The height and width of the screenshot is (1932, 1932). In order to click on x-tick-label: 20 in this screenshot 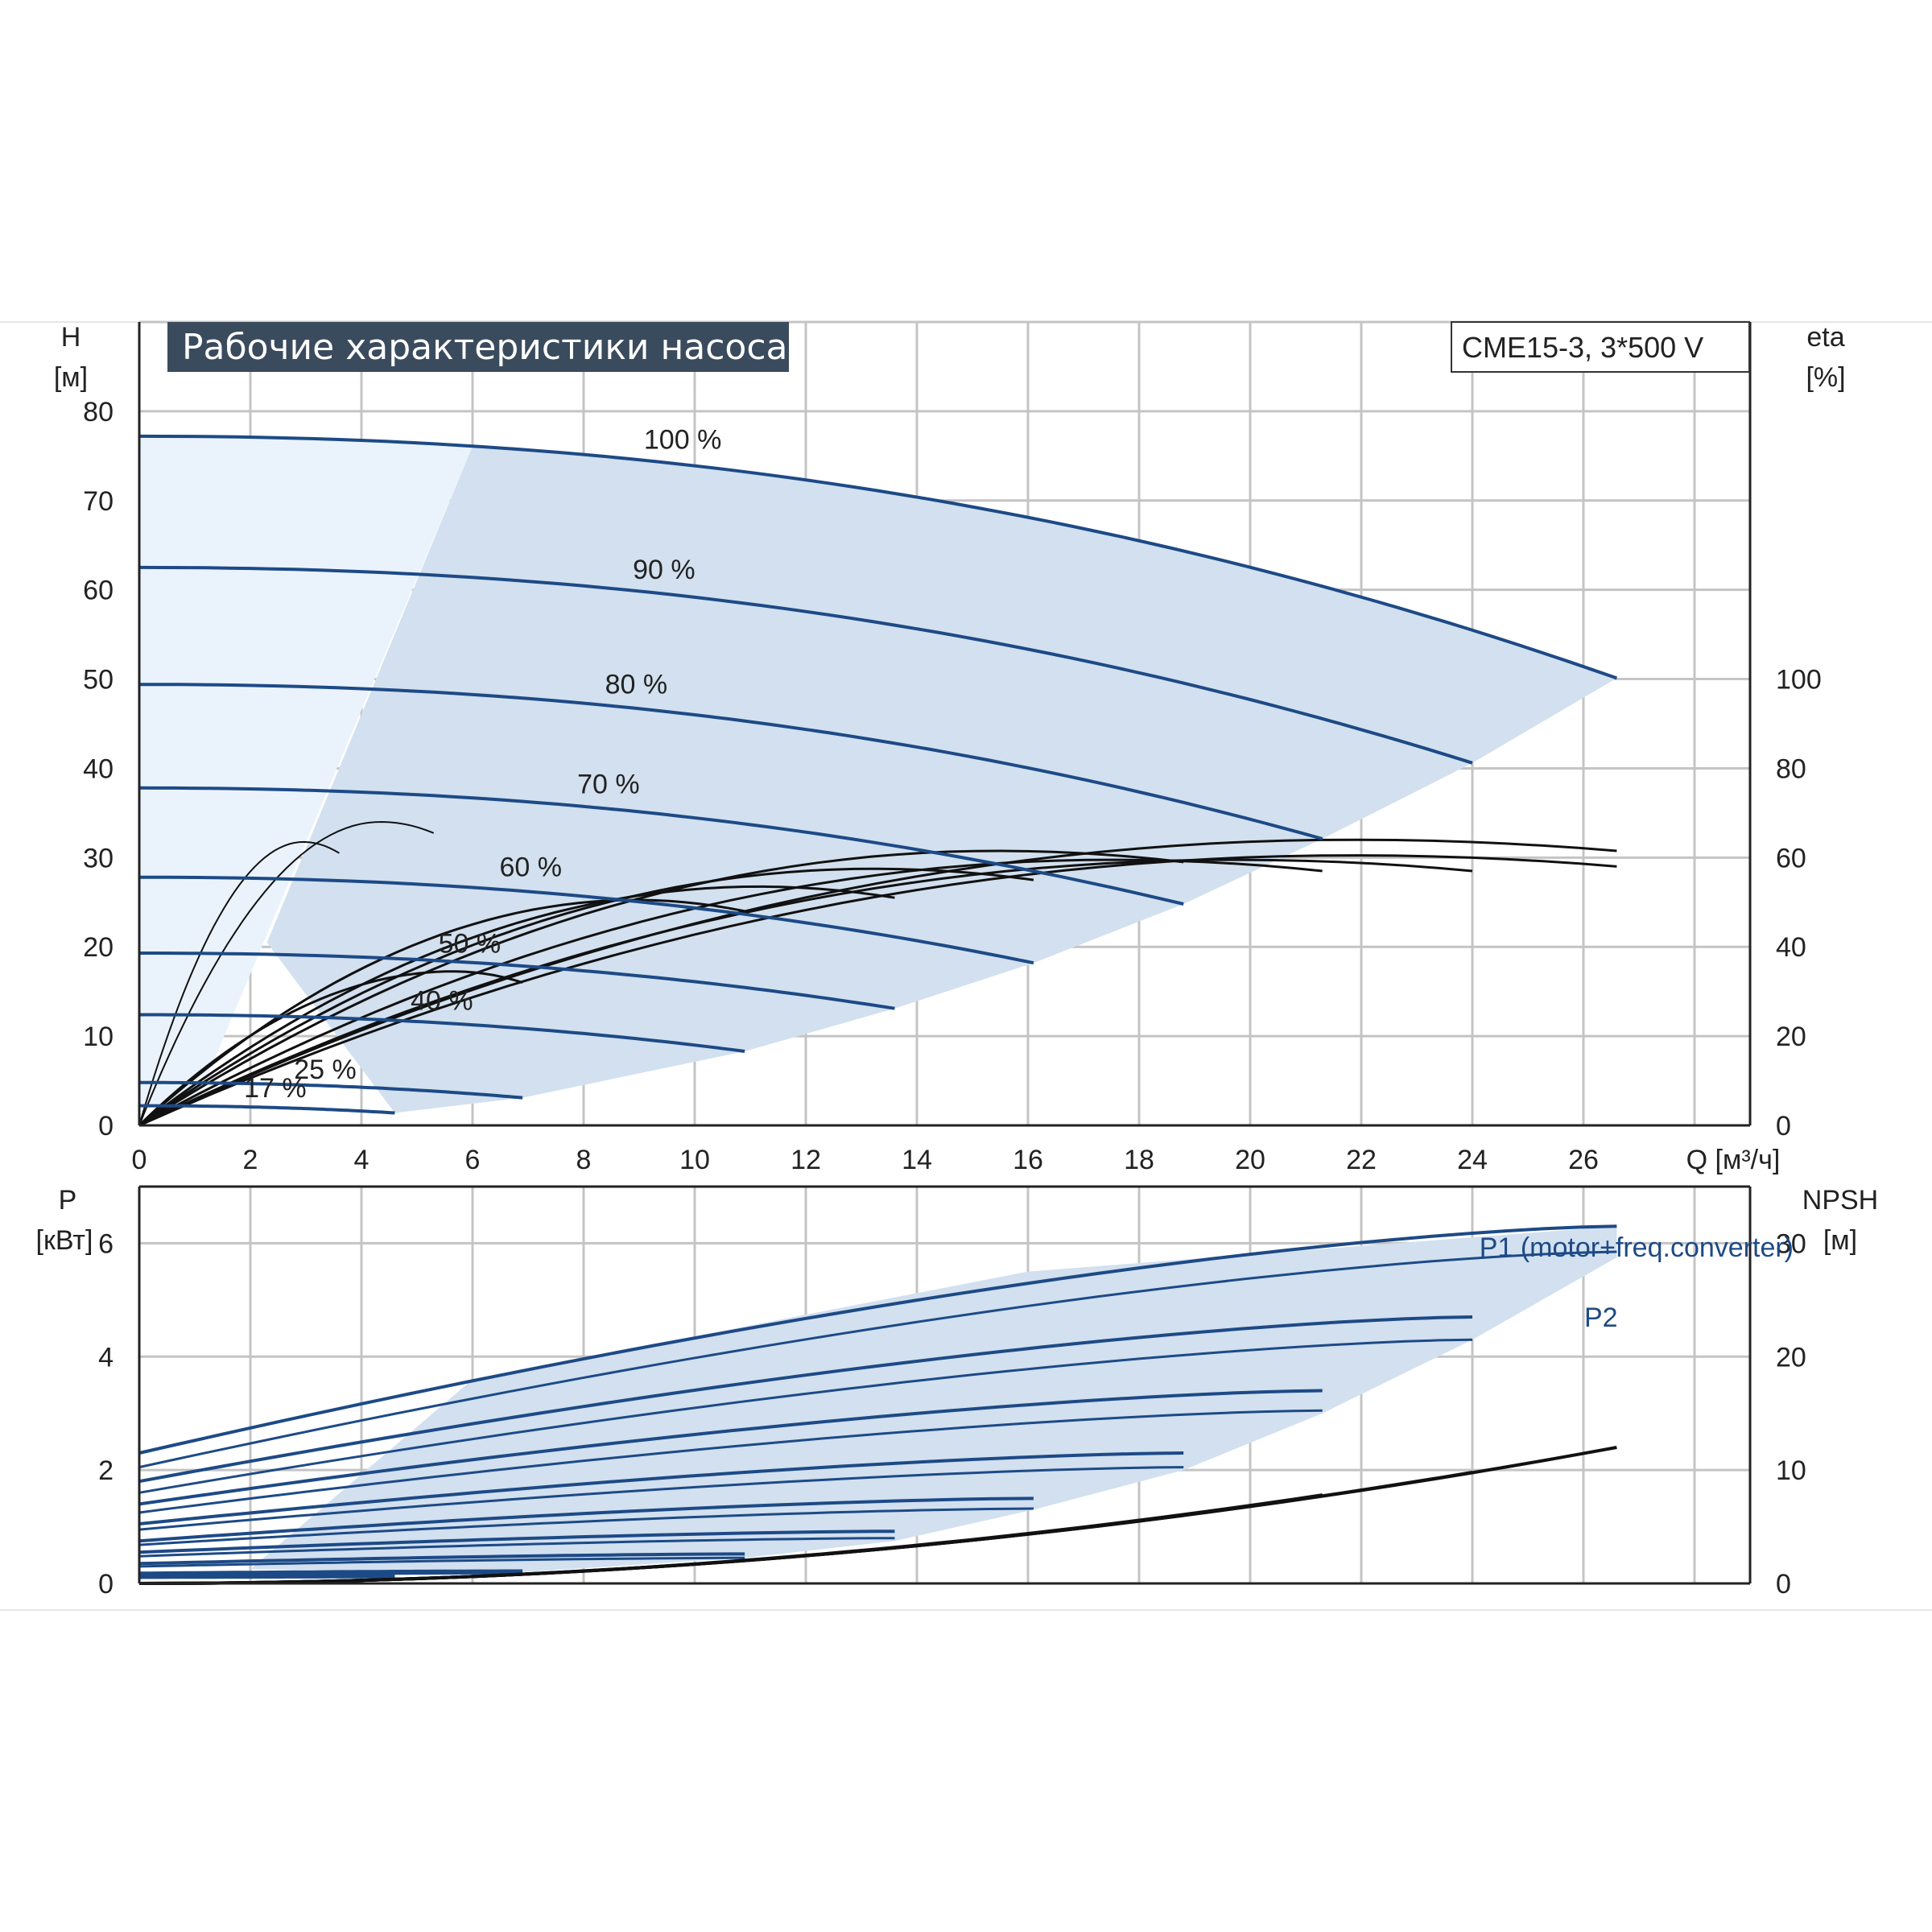, I will do `click(1250, 1160)`.